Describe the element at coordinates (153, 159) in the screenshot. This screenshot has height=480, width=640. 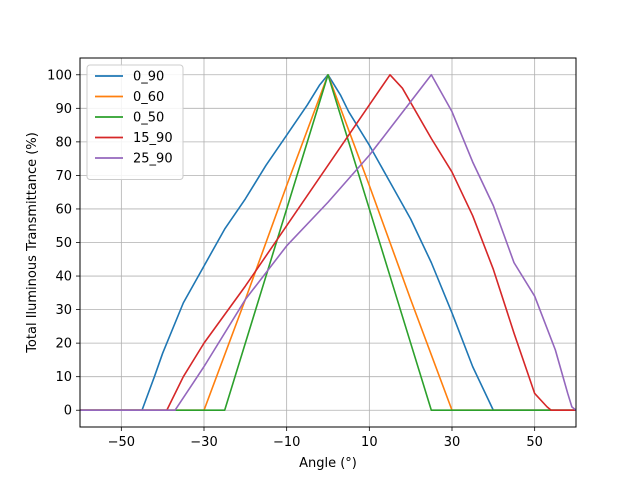
I see `legend-label: 25_90` at that location.